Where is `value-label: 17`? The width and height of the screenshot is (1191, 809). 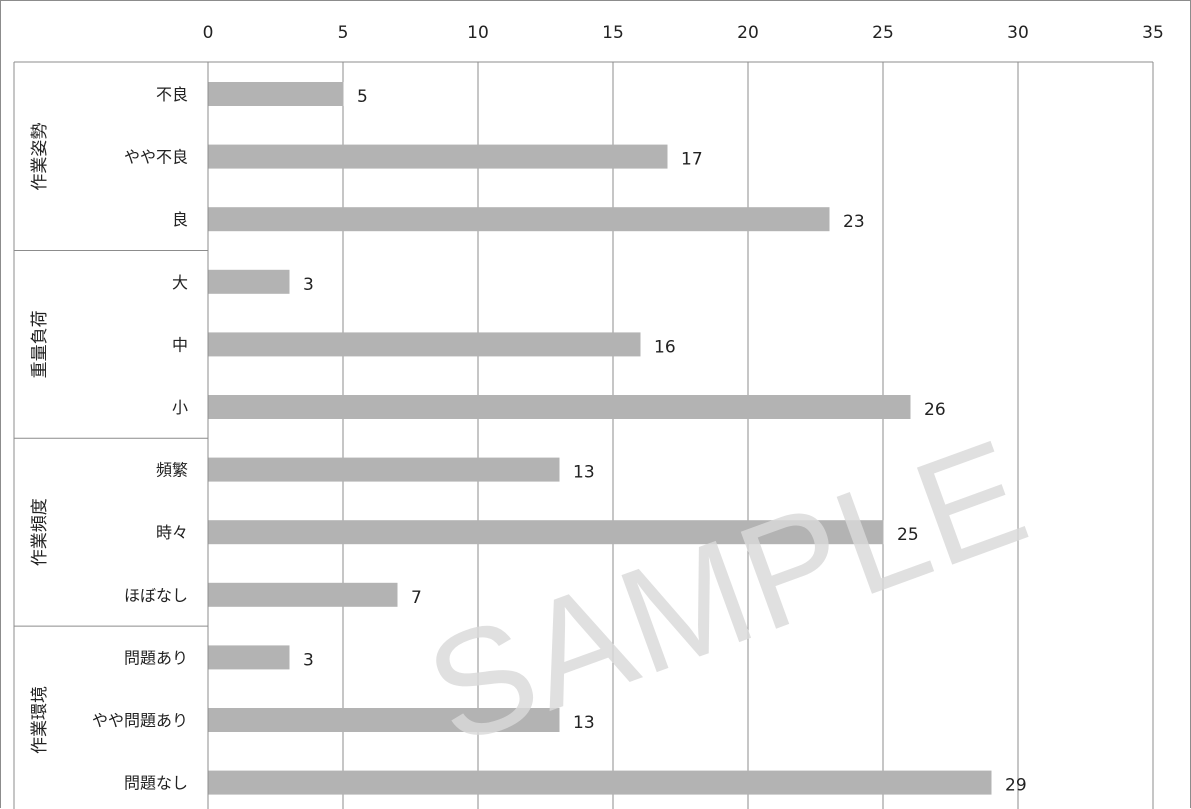
value-label: 17 is located at coordinates (692, 160).